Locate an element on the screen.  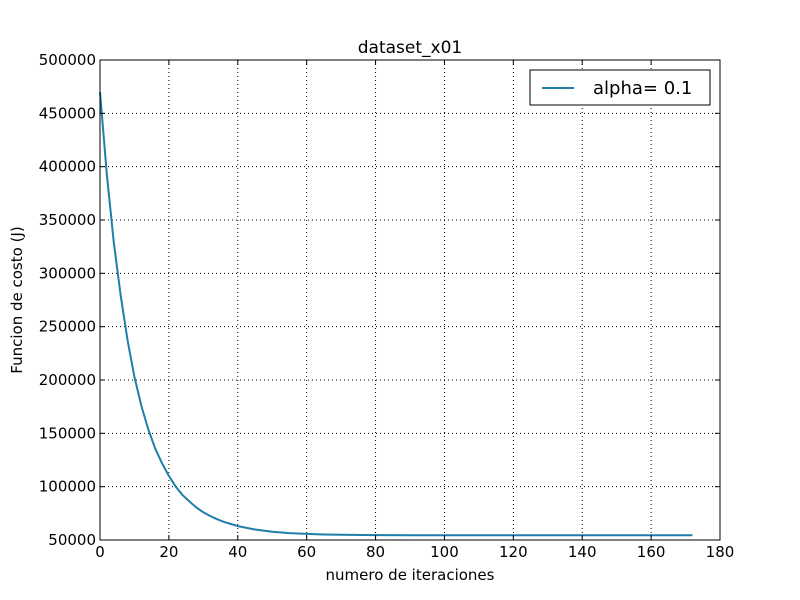
x-tick-label: 160 is located at coordinates (651, 552).